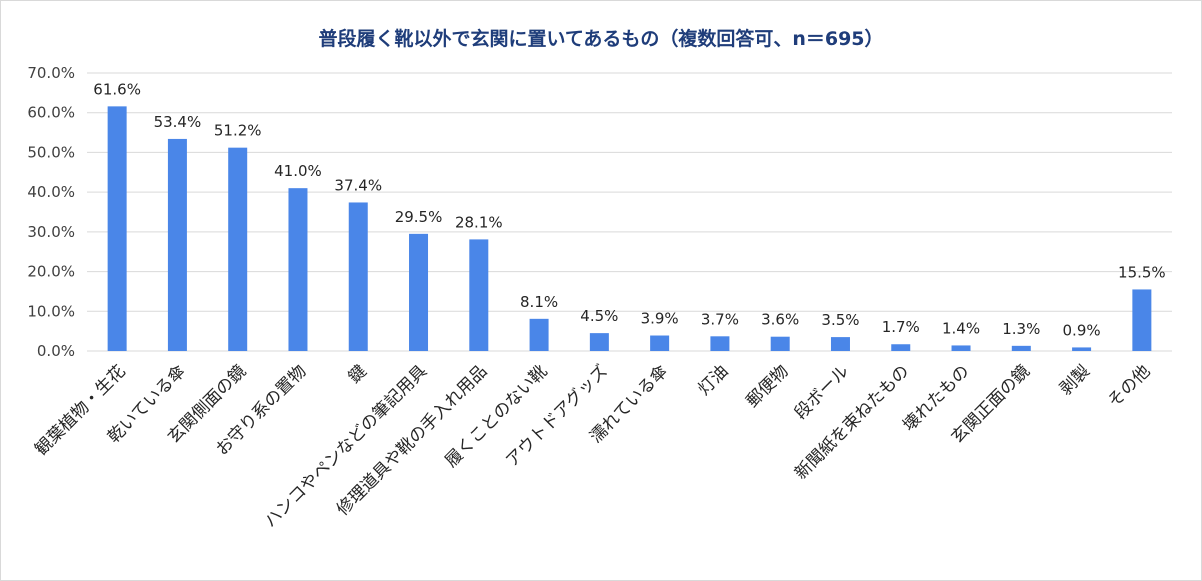  I want to click on y-tick-label: 30.0%, so click(51, 232).